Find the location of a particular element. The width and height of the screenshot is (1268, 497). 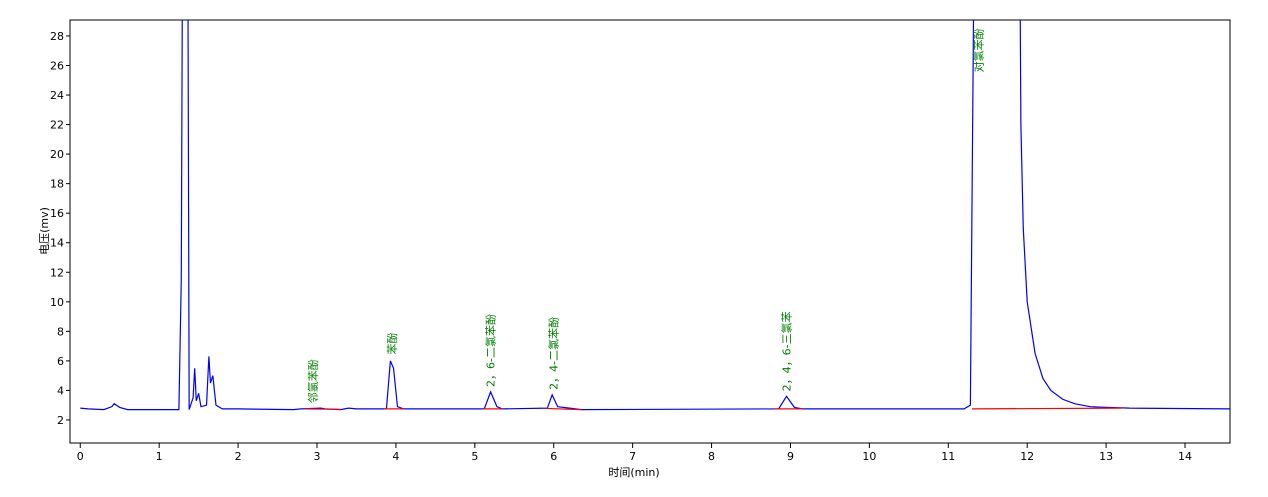

x-tick-label: 11 is located at coordinates (948, 456).